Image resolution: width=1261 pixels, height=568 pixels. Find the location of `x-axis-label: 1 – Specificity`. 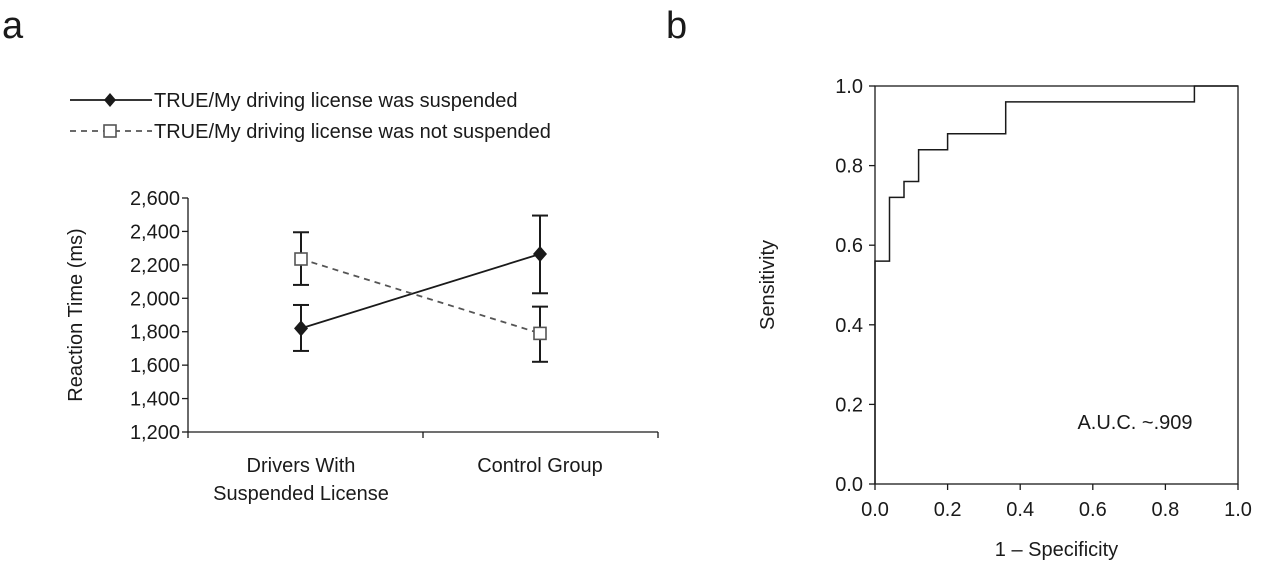

x-axis-label: 1 – Specificity is located at coordinates (1056, 550).